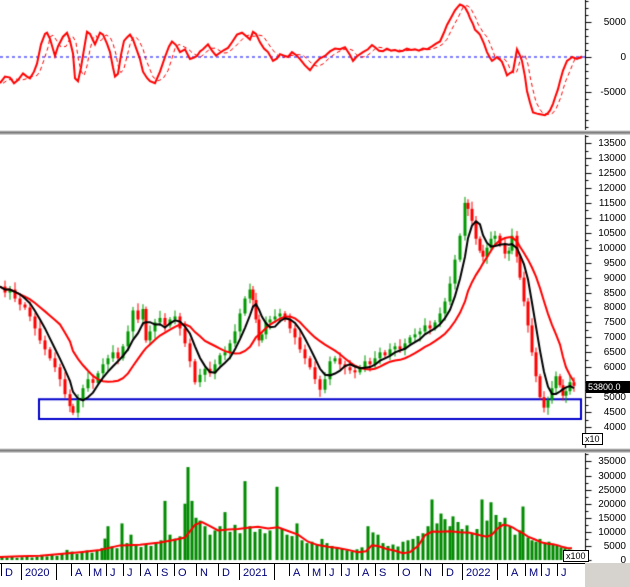 This screenshot has width=630, height=587. What do you see at coordinates (614, 427) in the screenshot?
I see `y-axis-tick-label: 4000` at bounding box center [614, 427].